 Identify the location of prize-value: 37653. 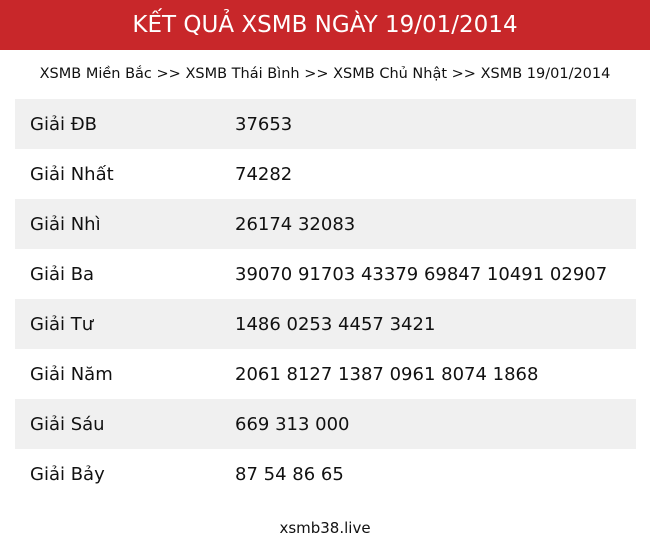
(264, 124).